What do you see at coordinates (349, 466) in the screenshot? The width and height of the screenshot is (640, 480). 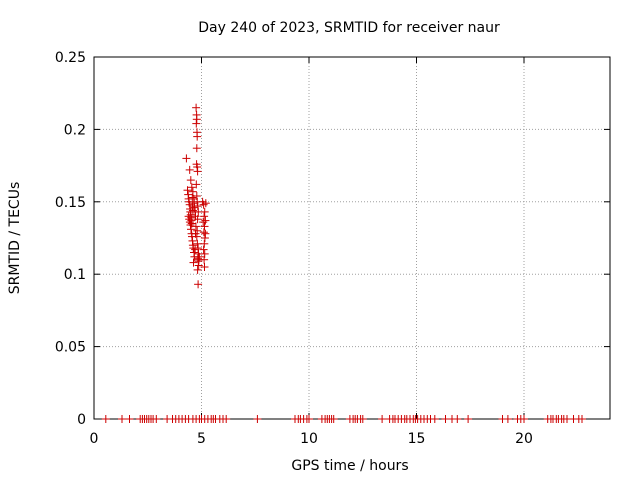 I see `x-axis-label: GPS time / hours` at bounding box center [349, 466].